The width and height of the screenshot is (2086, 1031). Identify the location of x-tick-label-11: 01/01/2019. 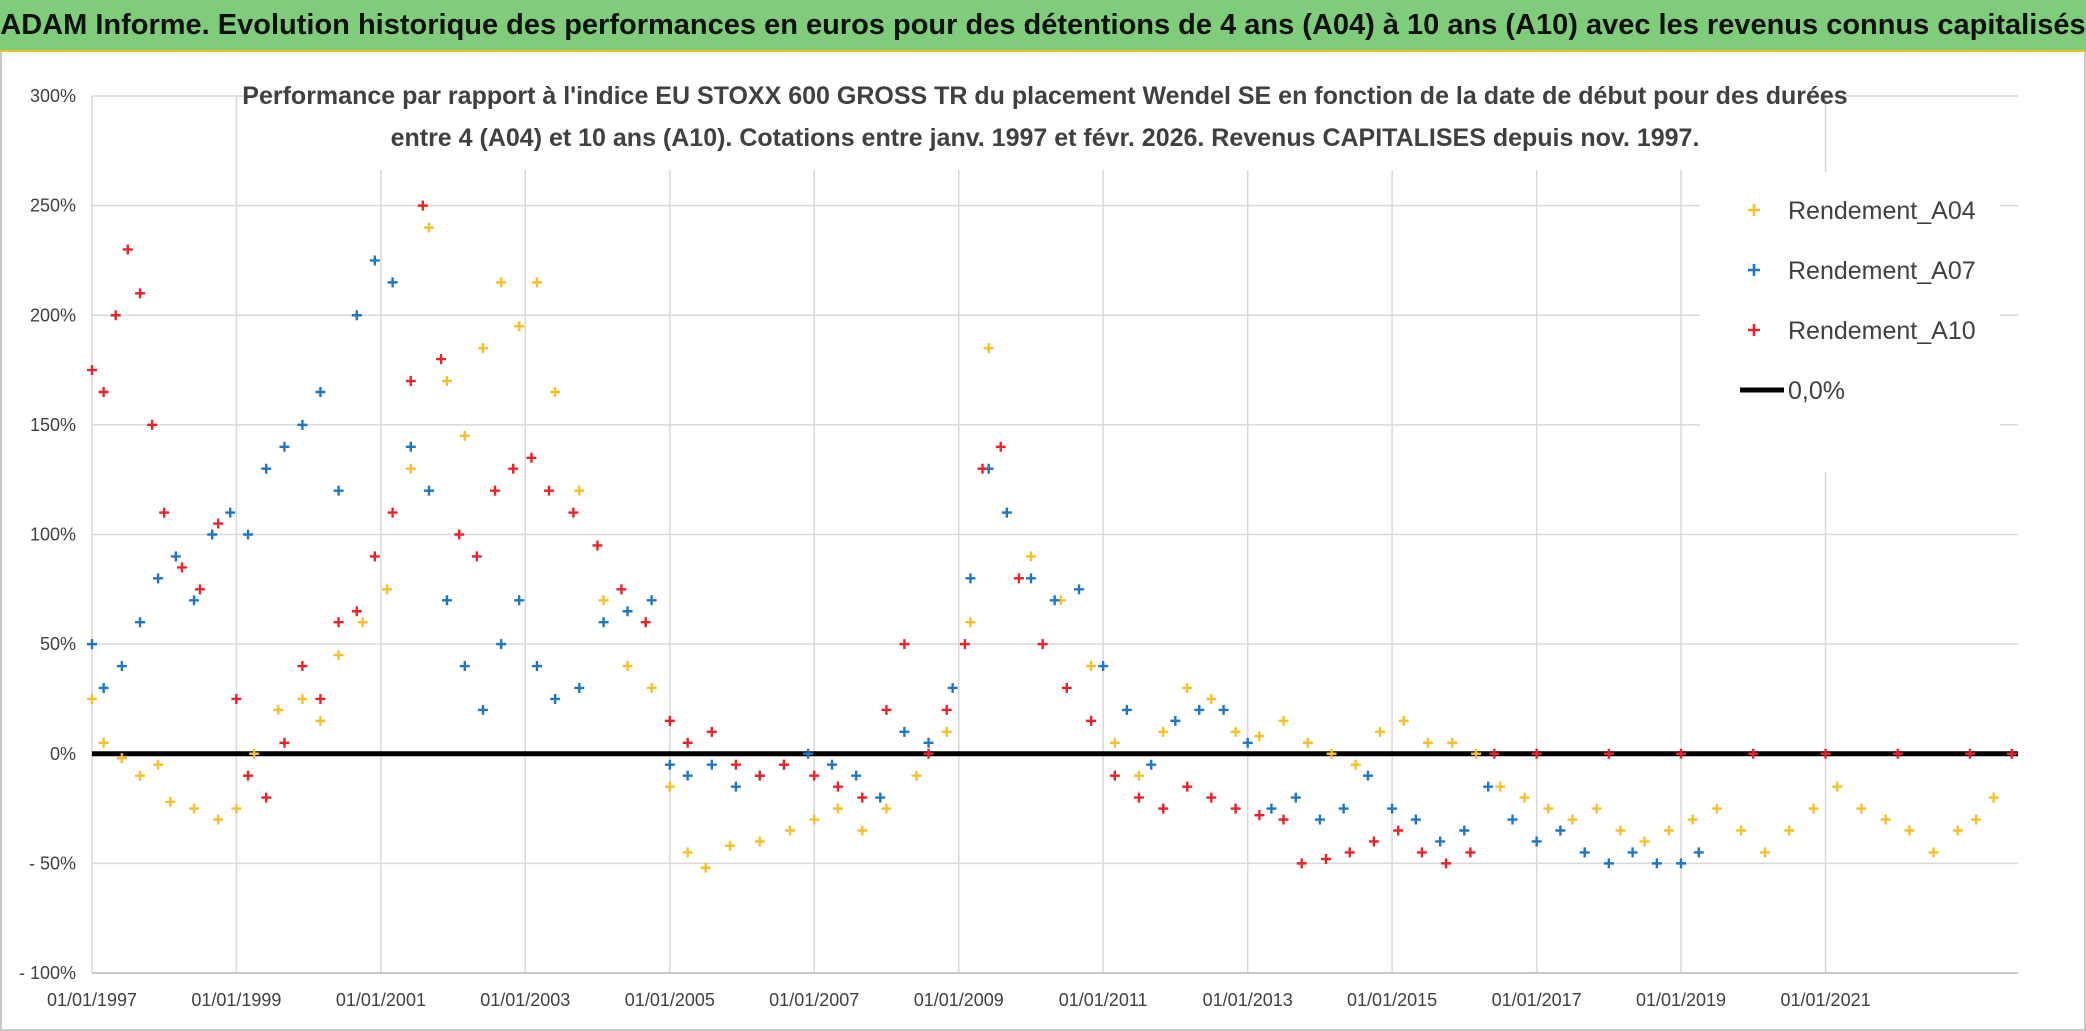
(1681, 1000).